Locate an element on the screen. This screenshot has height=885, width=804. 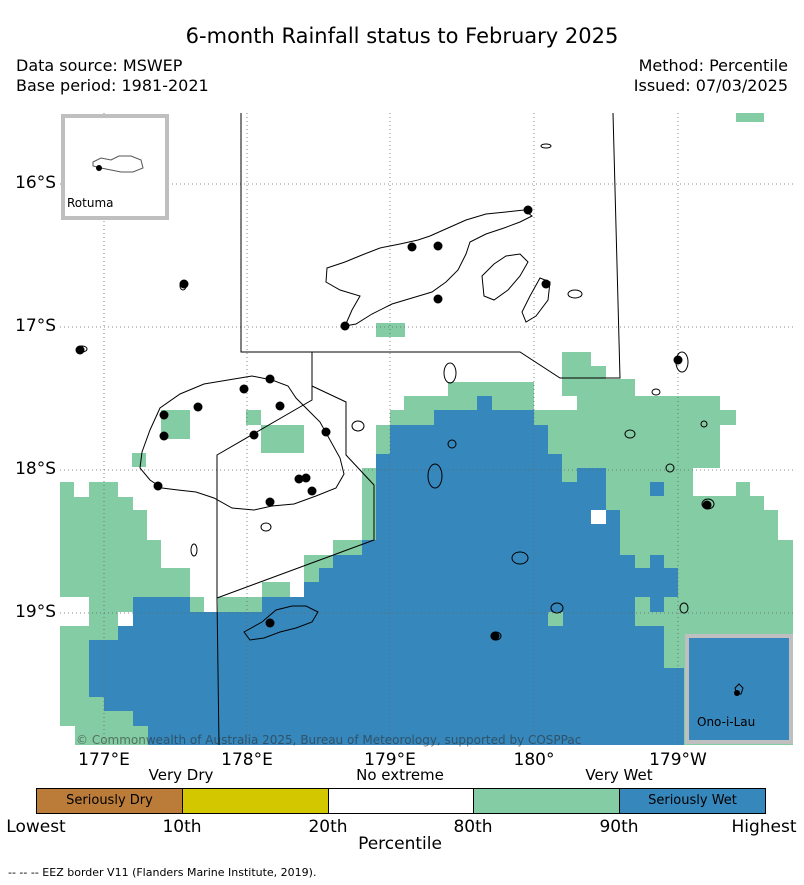
legend-very-dry-label: Very Dry is located at coordinates (181, 775).